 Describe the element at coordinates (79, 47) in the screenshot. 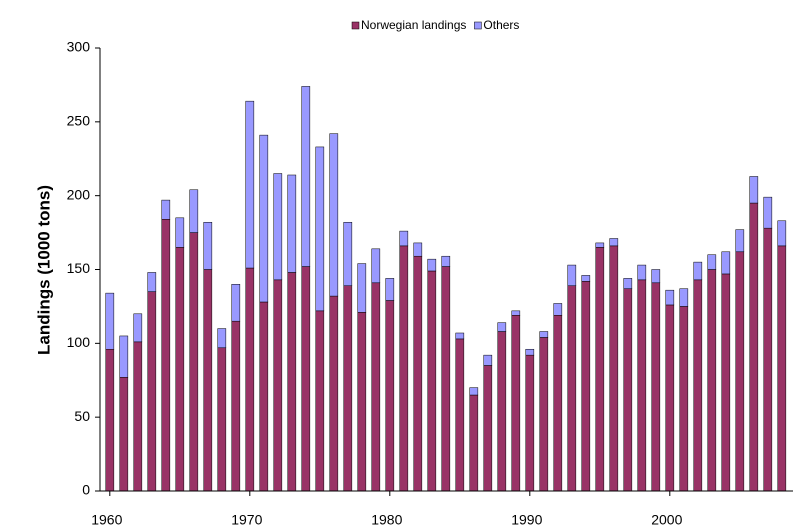

I see `y-tick-label: 300` at that location.